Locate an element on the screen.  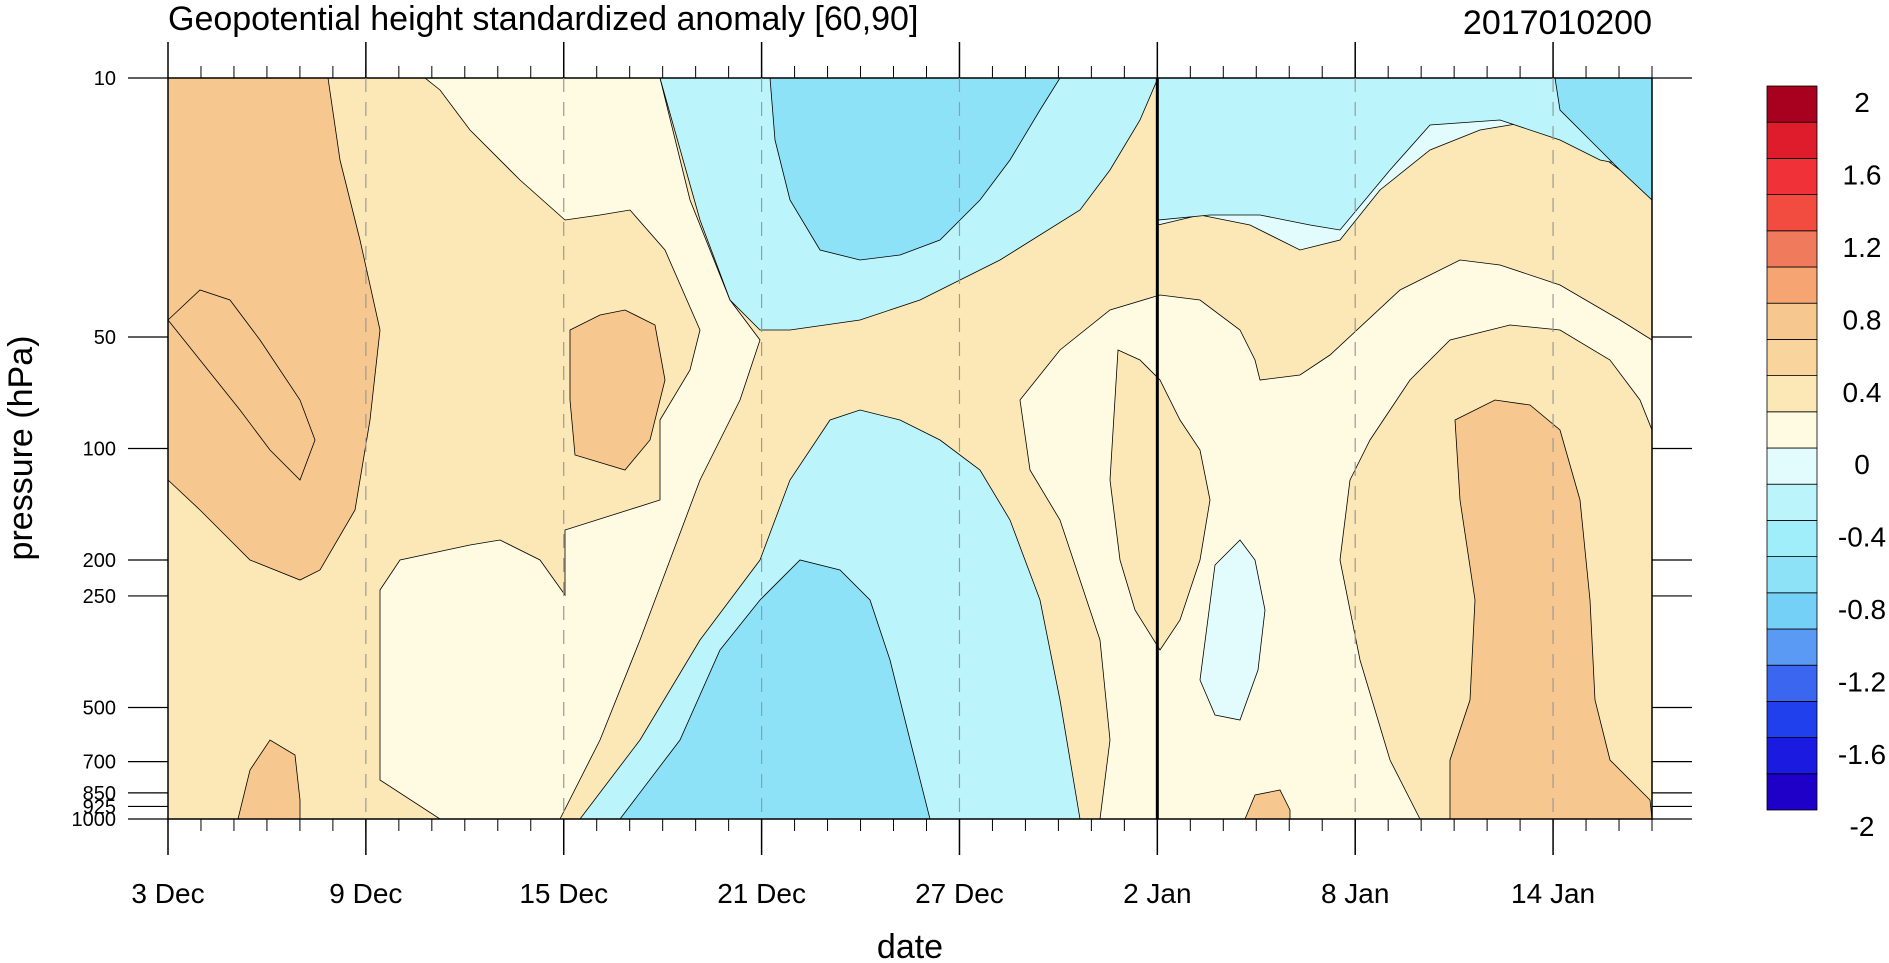
colorbar-label: -1.6 is located at coordinates (1862, 754).